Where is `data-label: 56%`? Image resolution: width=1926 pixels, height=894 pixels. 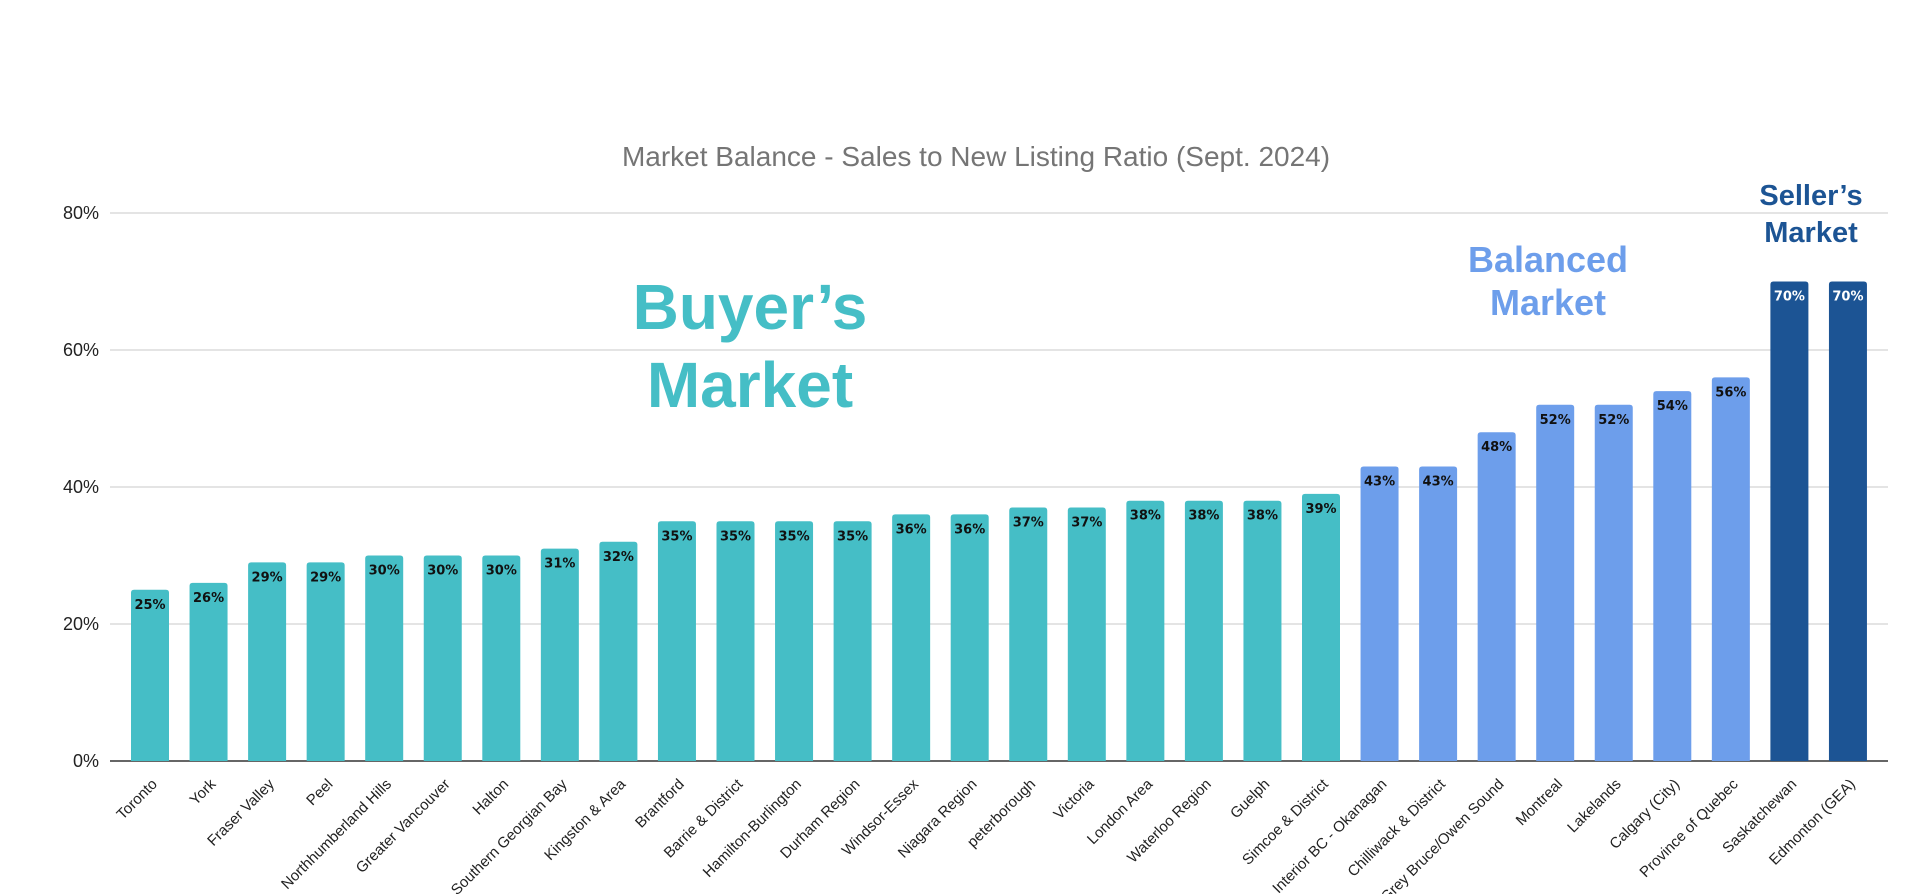 data-label: 56% is located at coordinates (1730, 392).